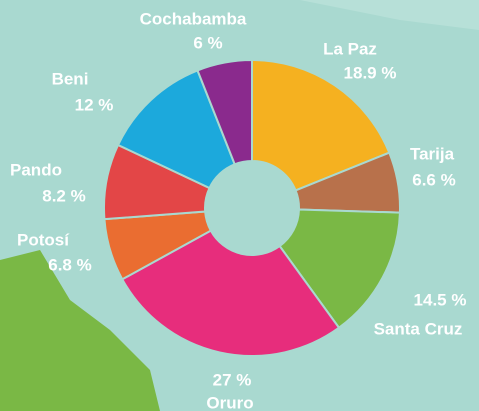  I want to click on value-label: 27 %, so click(232, 379).